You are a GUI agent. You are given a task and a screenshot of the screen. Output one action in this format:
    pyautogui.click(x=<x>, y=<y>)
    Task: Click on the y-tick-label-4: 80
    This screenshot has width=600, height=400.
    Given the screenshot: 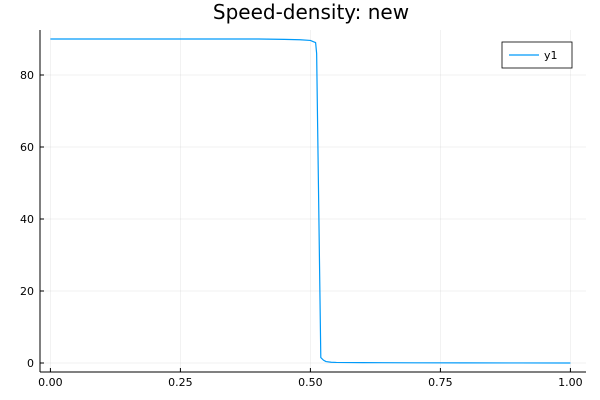 What is the action you would take?
    pyautogui.click(x=27, y=75)
    